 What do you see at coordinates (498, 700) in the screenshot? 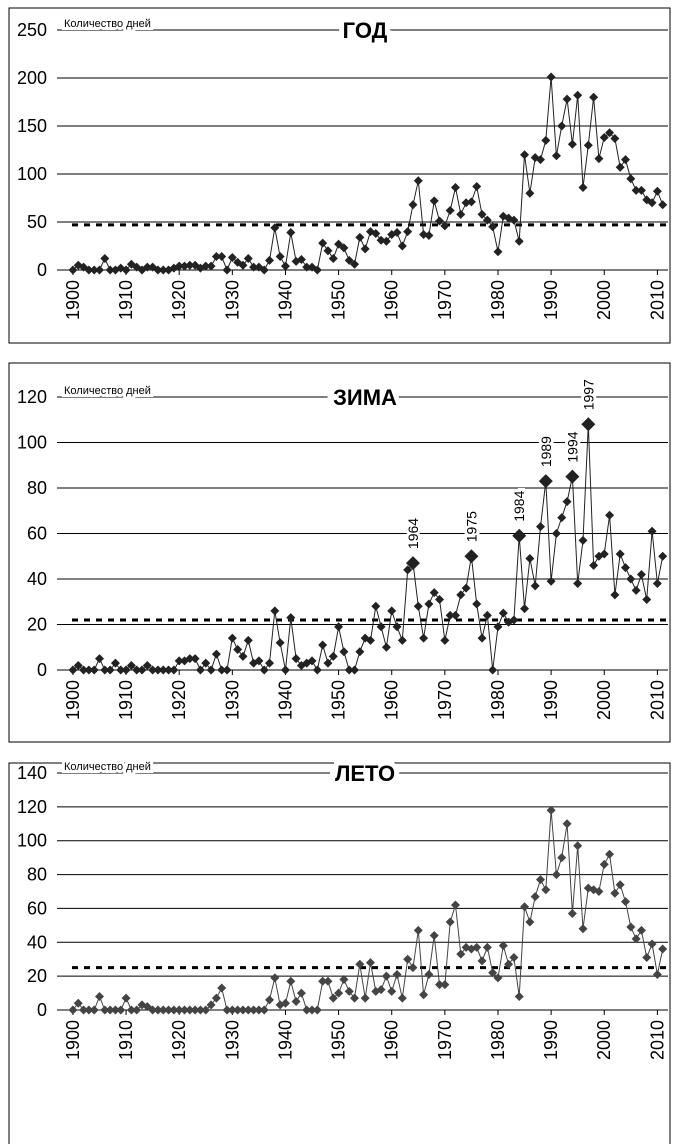
I see `x-tick-label: 1980` at bounding box center [498, 700].